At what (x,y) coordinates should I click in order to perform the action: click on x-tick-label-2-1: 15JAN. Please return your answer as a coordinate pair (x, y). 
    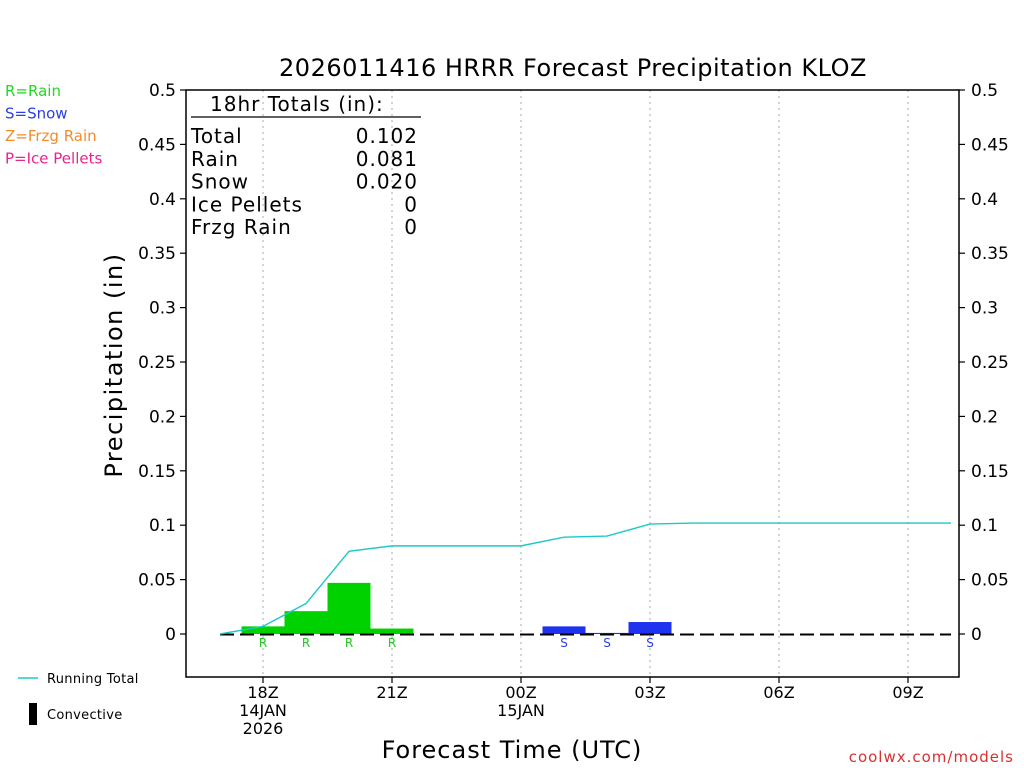
    Looking at the image, I should click on (521, 710).